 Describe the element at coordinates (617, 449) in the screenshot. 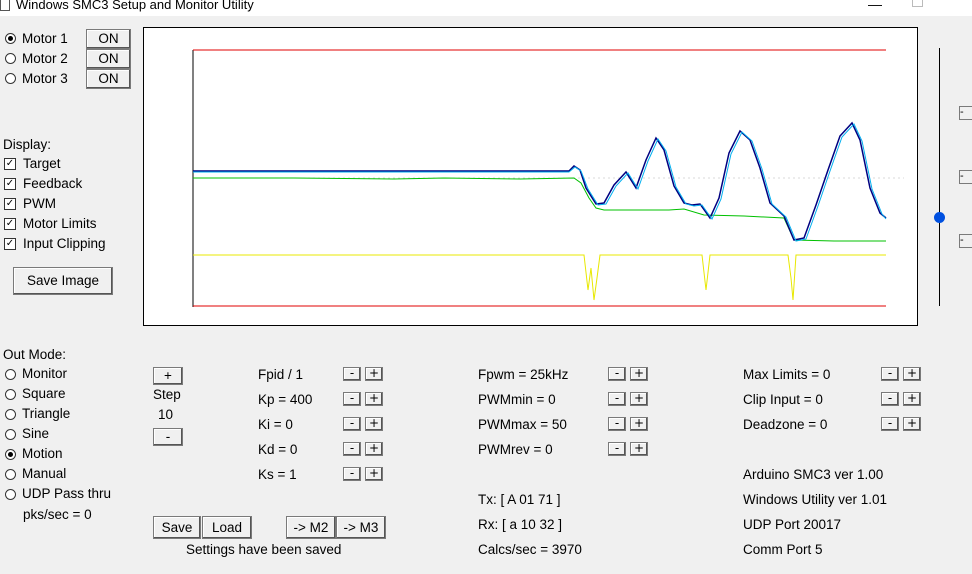

I see `pwmrev-minus-button: -` at that location.